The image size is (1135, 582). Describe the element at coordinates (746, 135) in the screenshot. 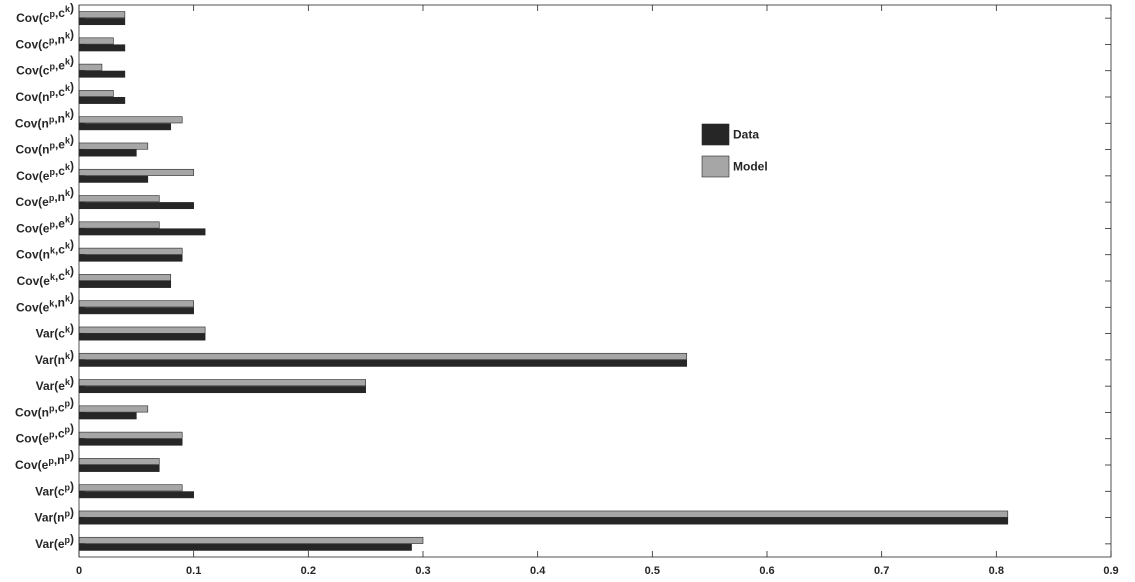

I see `legend-label-data: Data` at that location.